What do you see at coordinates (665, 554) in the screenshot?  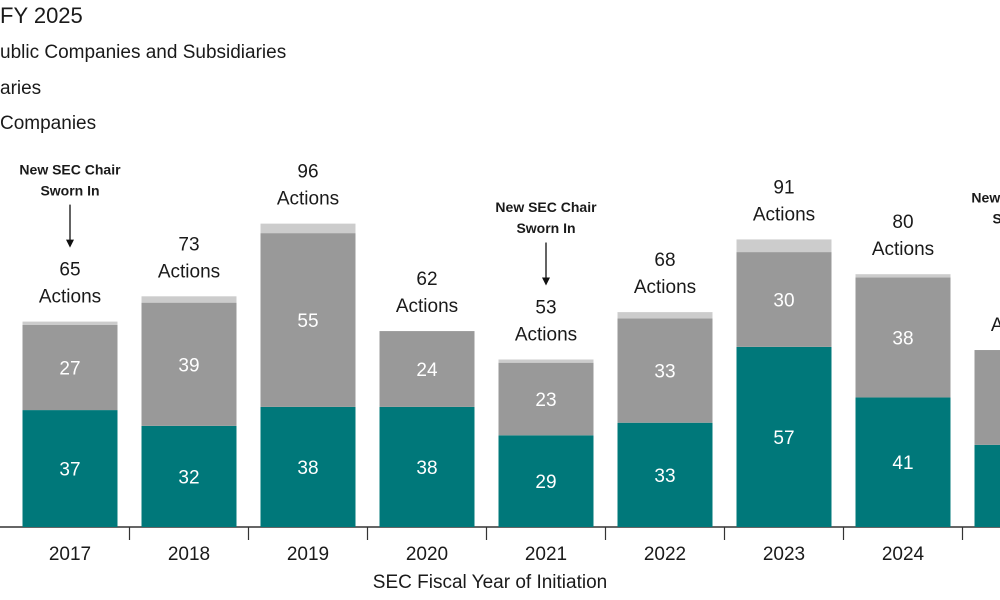 I see `x-tick-label: 2022` at bounding box center [665, 554].